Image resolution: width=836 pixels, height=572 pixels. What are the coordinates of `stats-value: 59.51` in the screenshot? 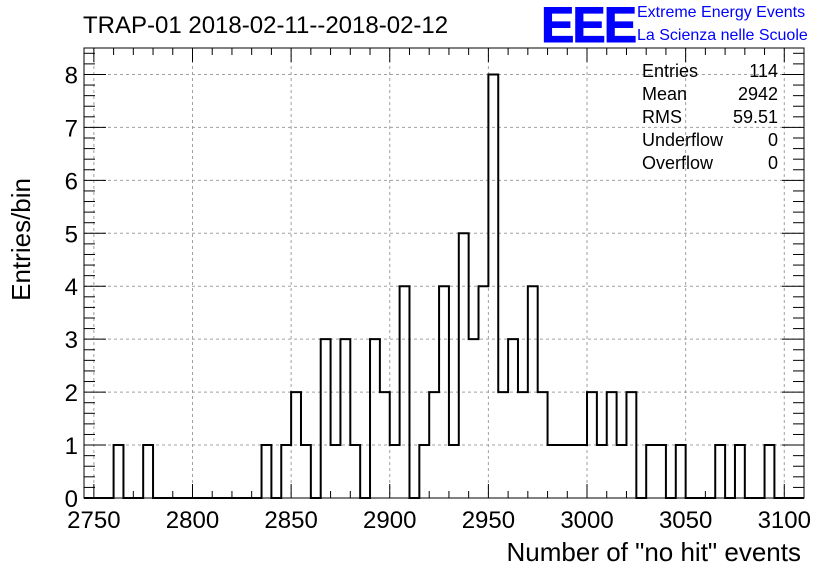 It's located at (755, 117).